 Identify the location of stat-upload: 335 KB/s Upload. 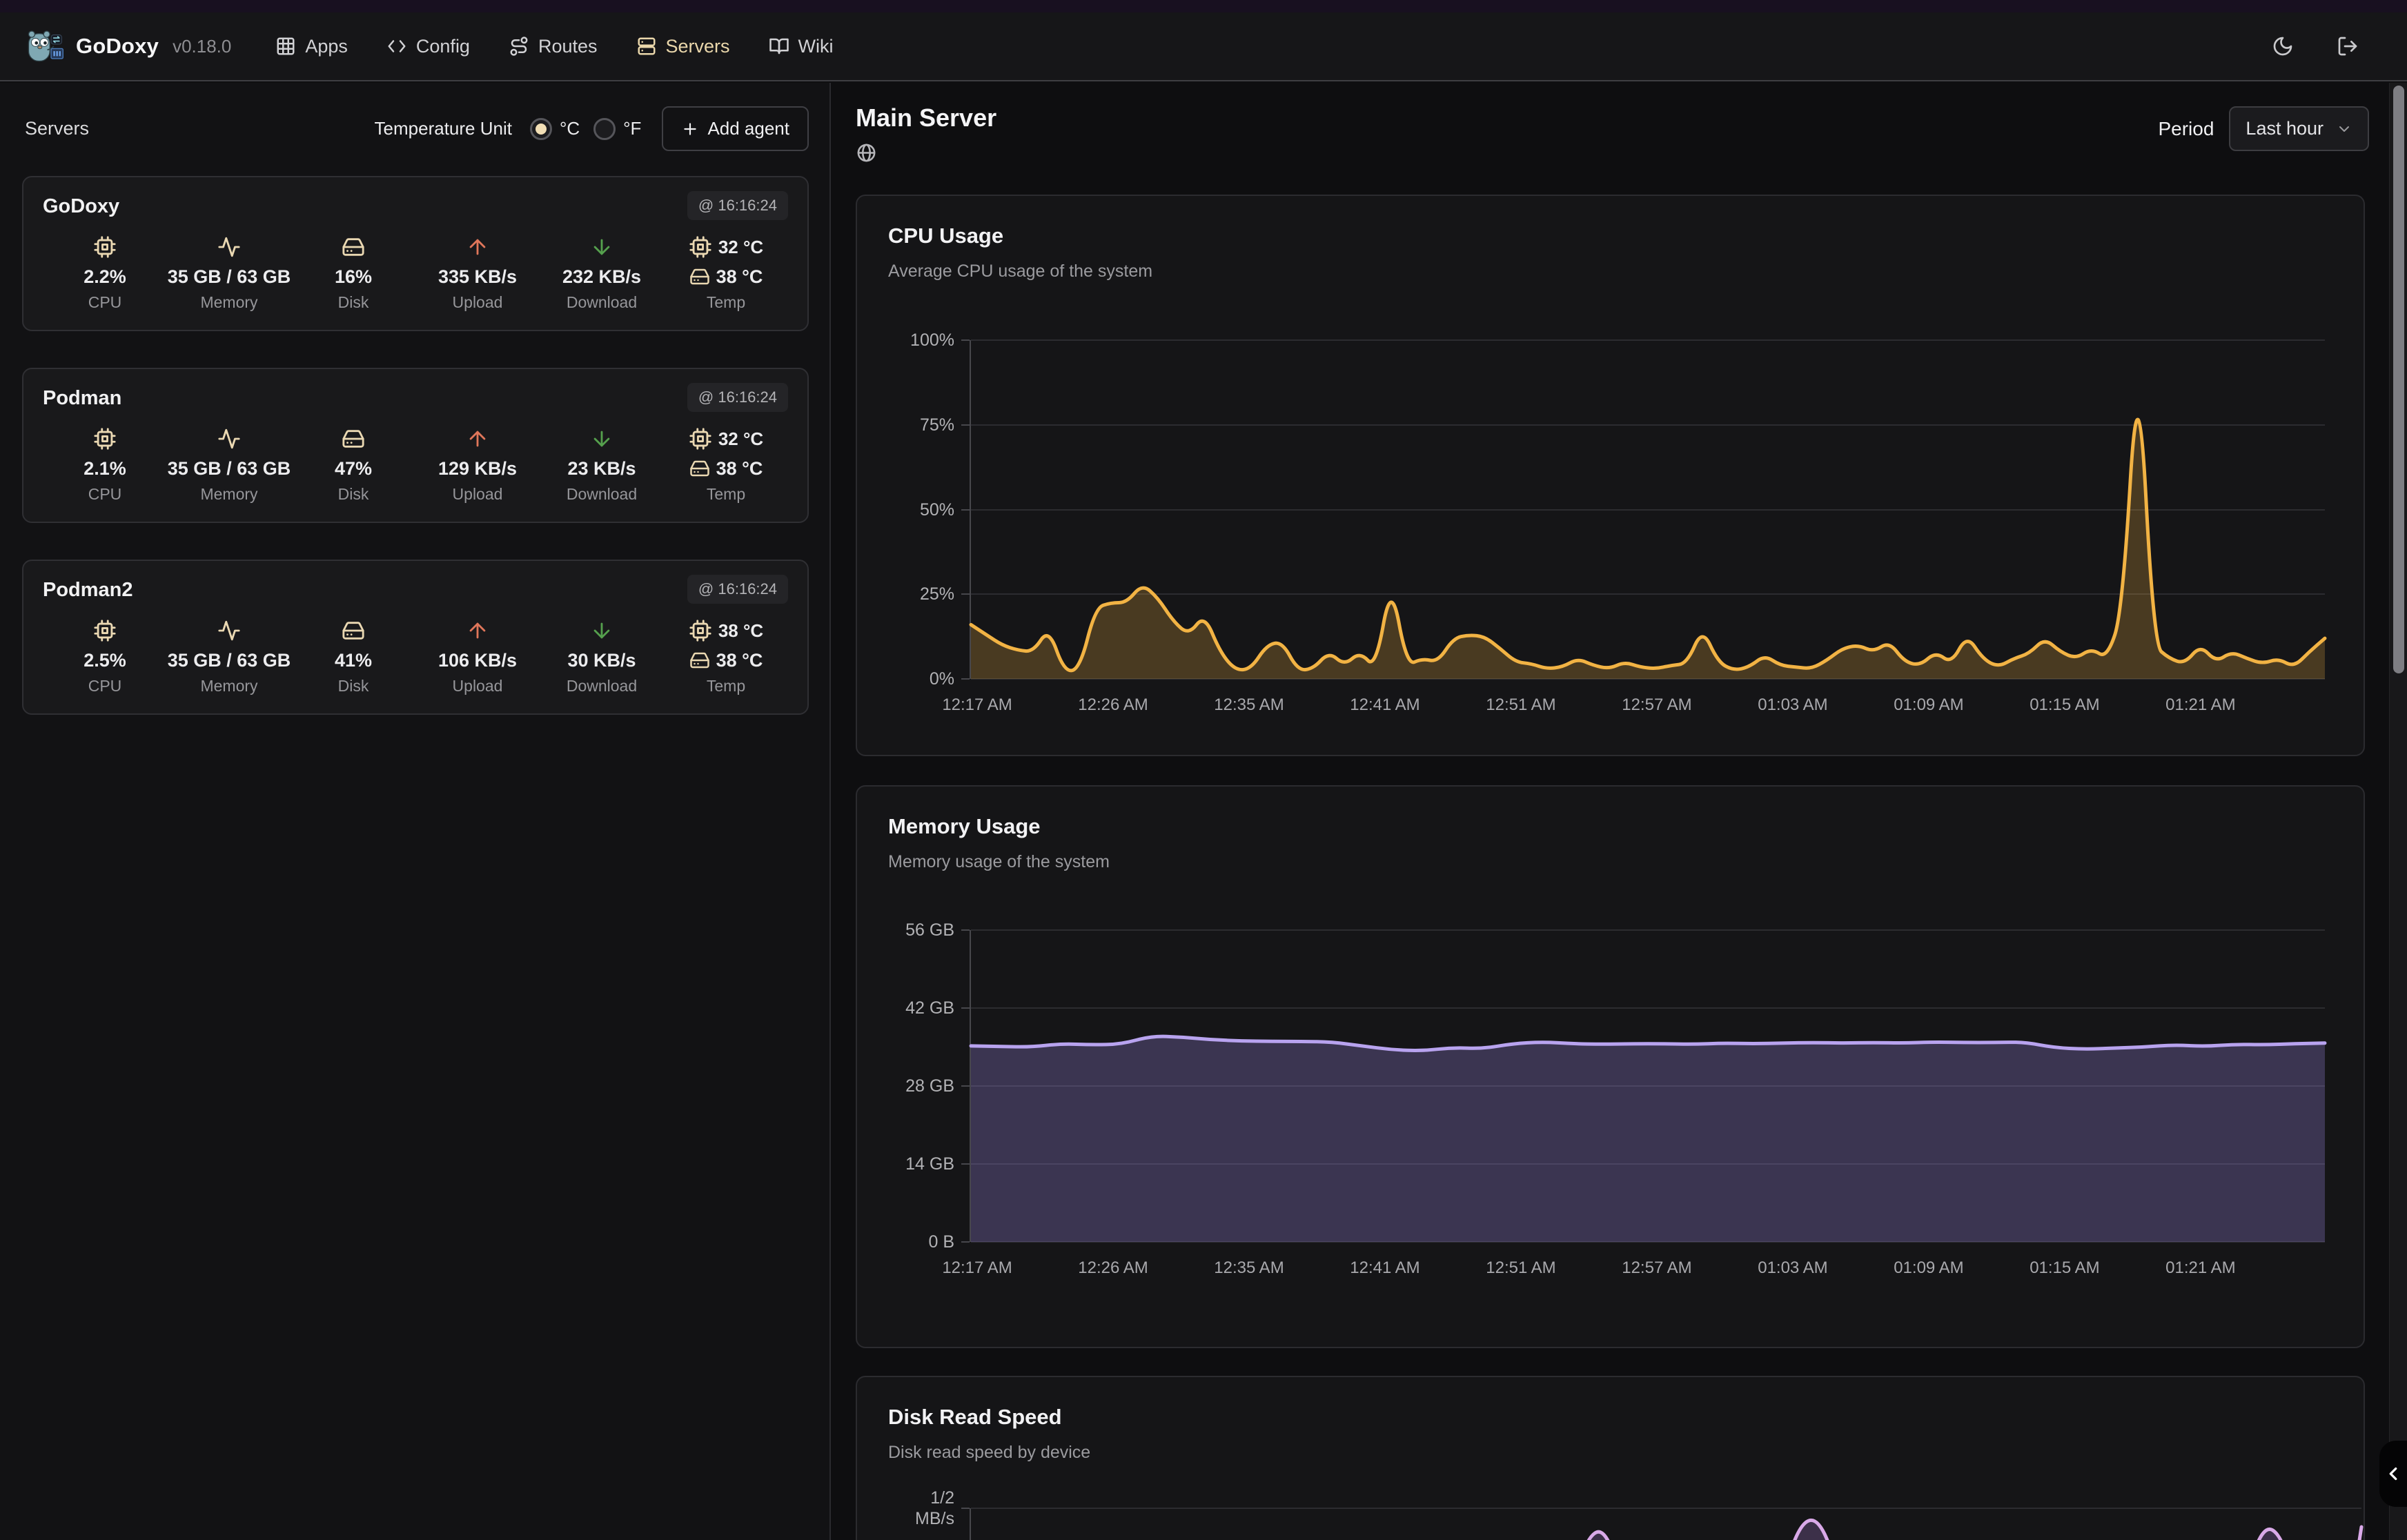
(478, 271).